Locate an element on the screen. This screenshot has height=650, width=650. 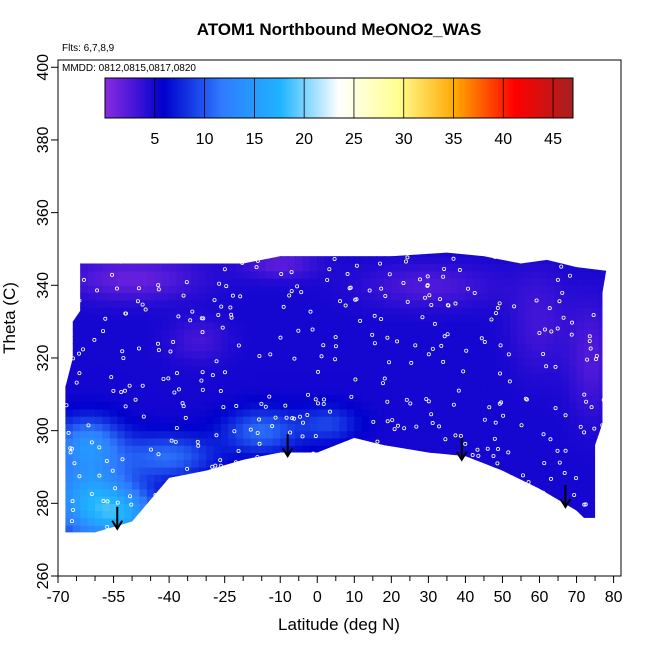
x-tick-label: 80 is located at coordinates (614, 597).